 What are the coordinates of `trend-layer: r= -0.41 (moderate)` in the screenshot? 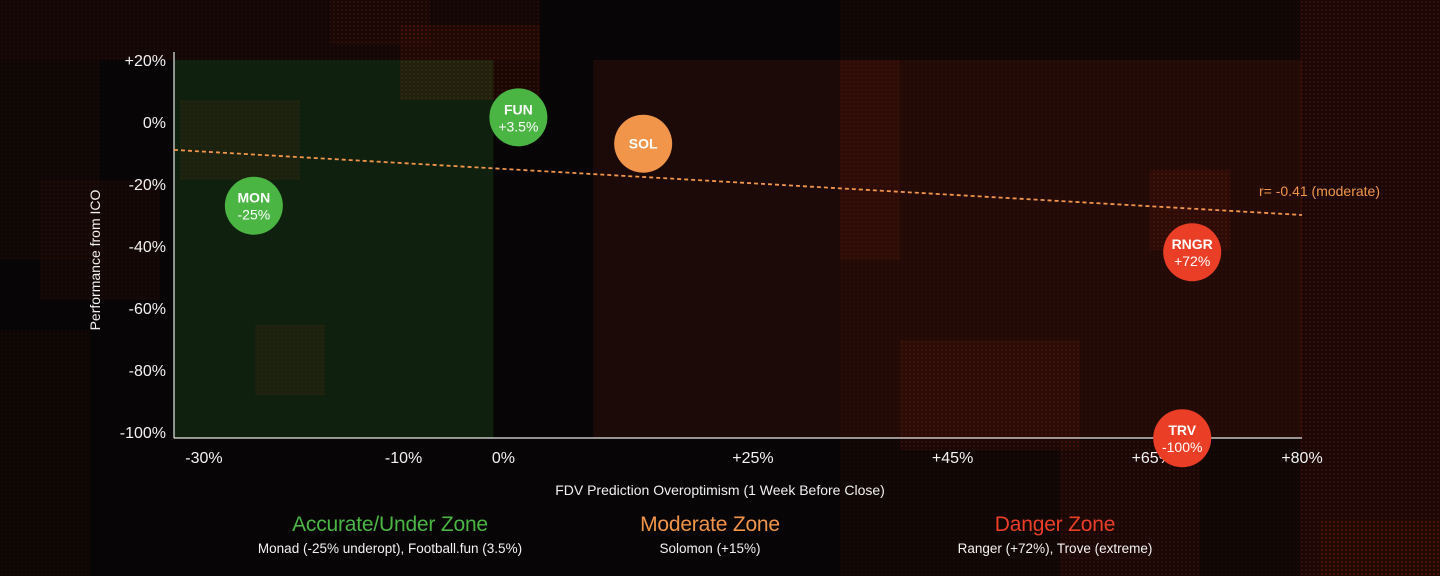 It's located at (776, 182).